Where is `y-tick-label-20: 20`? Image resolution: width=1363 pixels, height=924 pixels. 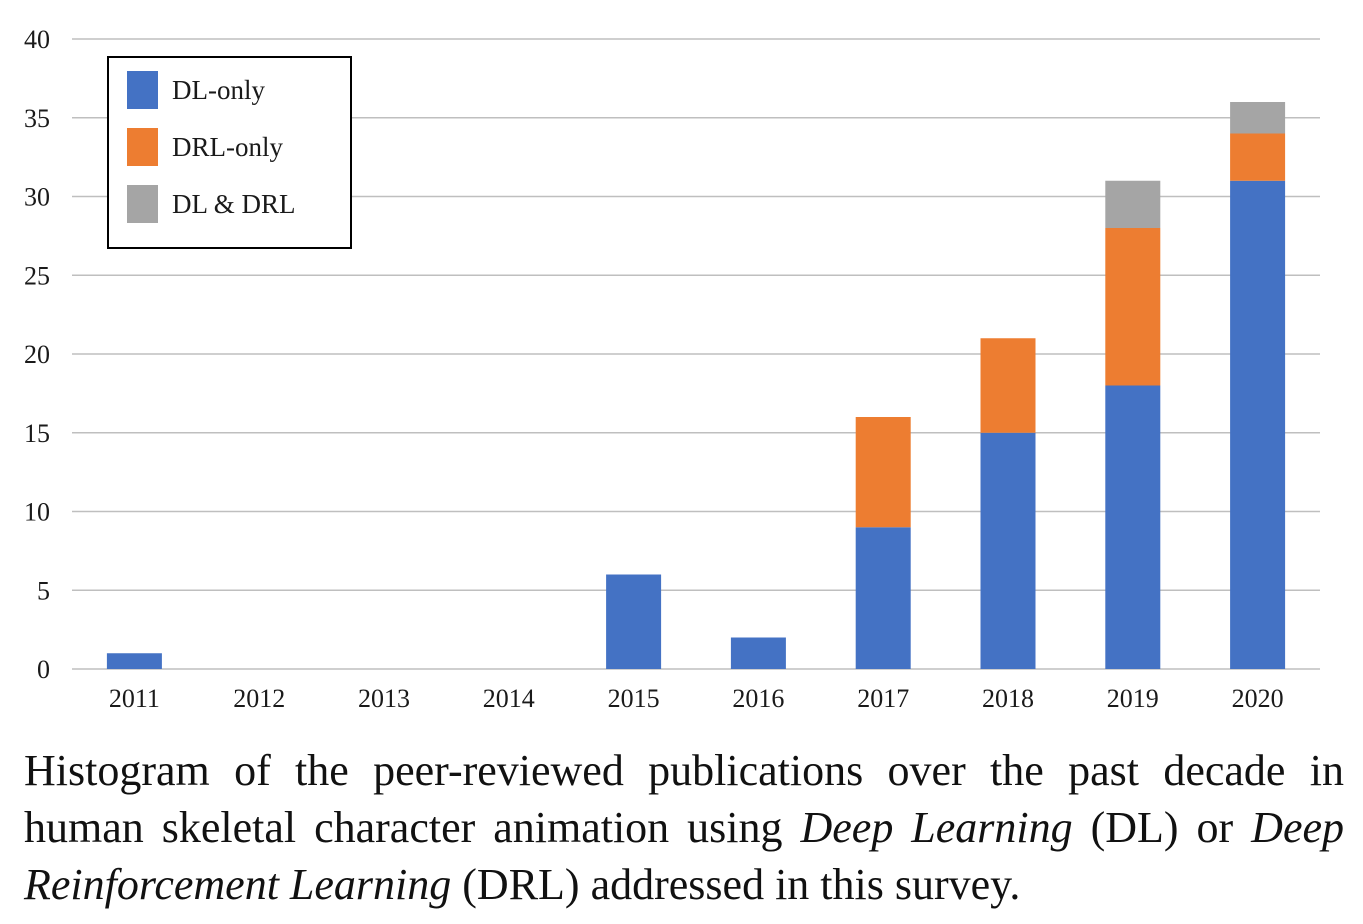
y-tick-label-20: 20 is located at coordinates (37, 354).